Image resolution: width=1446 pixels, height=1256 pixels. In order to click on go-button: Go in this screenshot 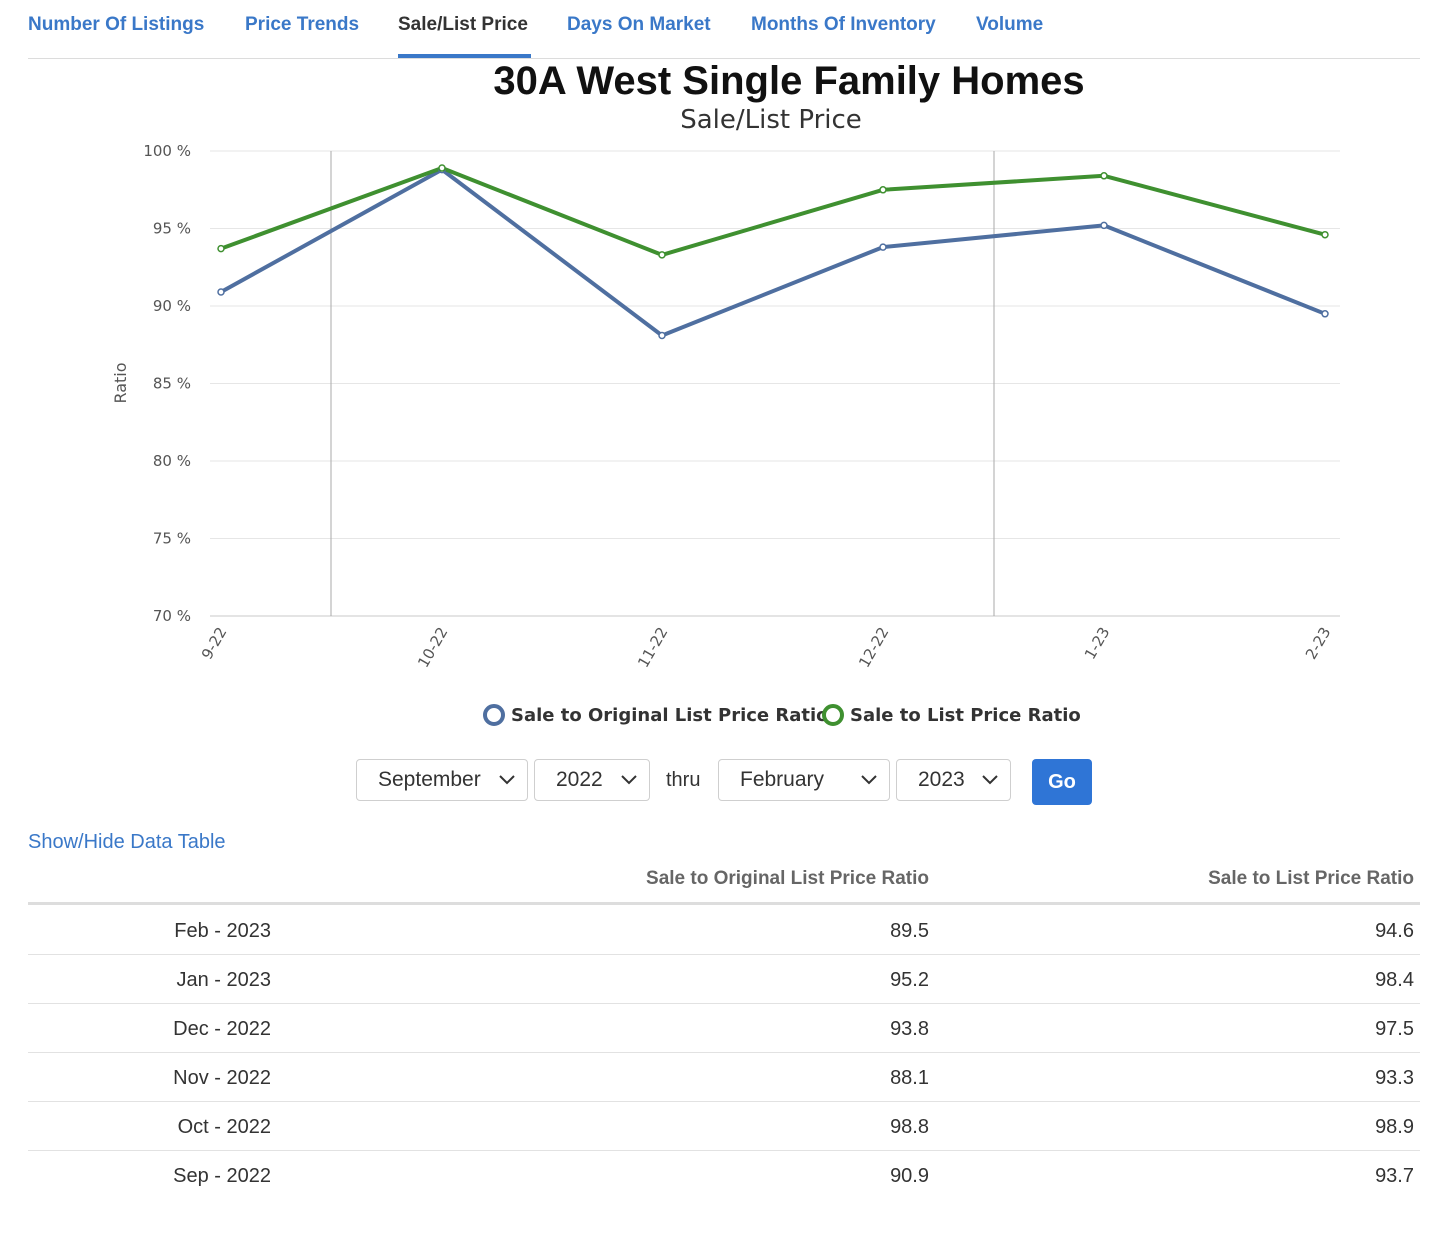, I will do `click(1062, 782)`.